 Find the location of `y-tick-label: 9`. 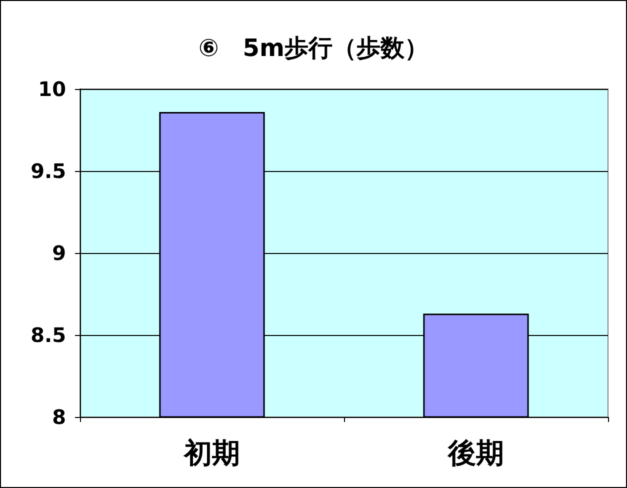

y-tick-label: 9 is located at coordinates (59, 253).